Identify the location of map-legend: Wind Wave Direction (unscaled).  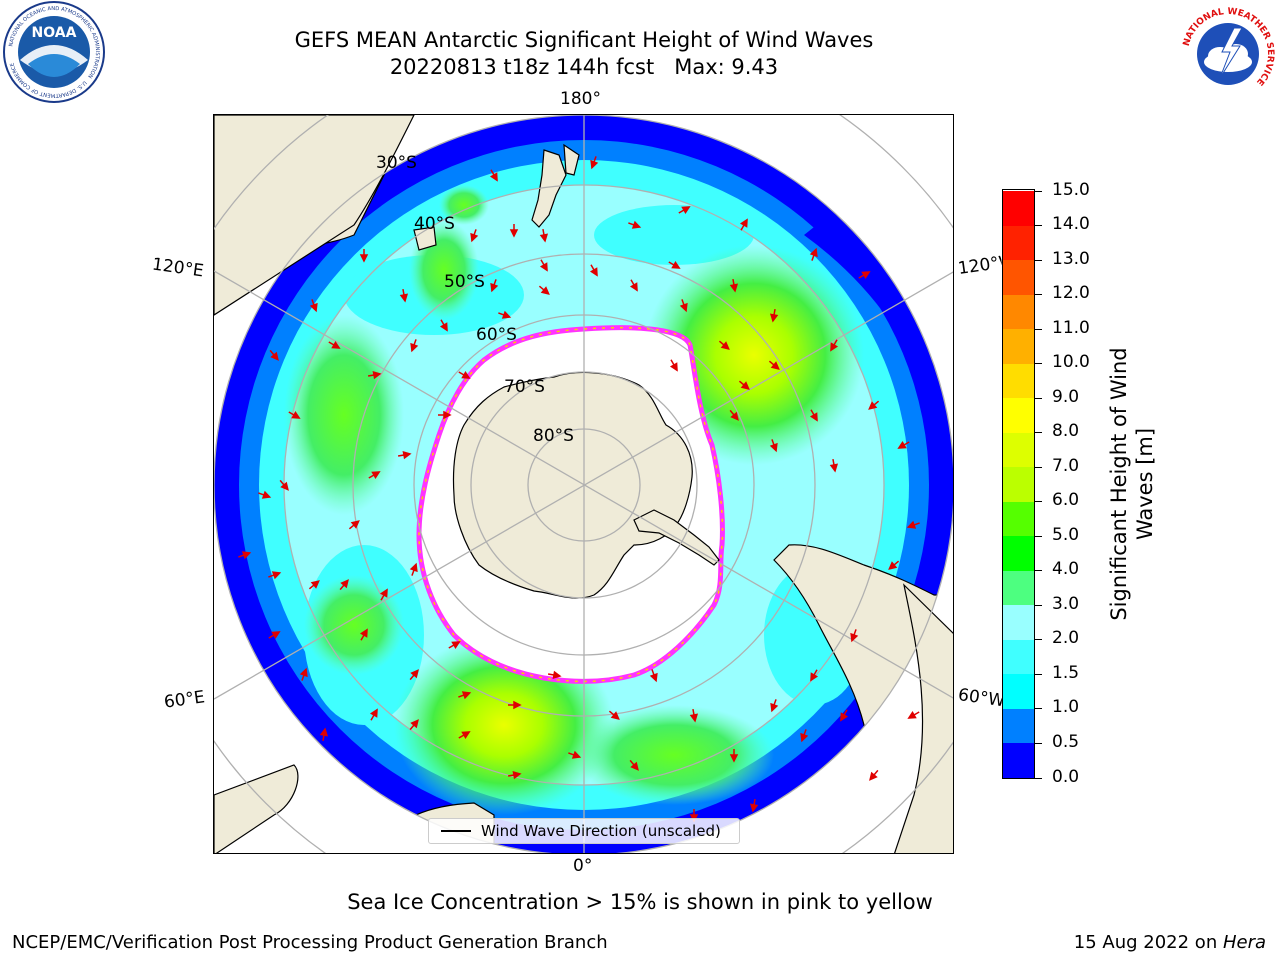
(584, 831).